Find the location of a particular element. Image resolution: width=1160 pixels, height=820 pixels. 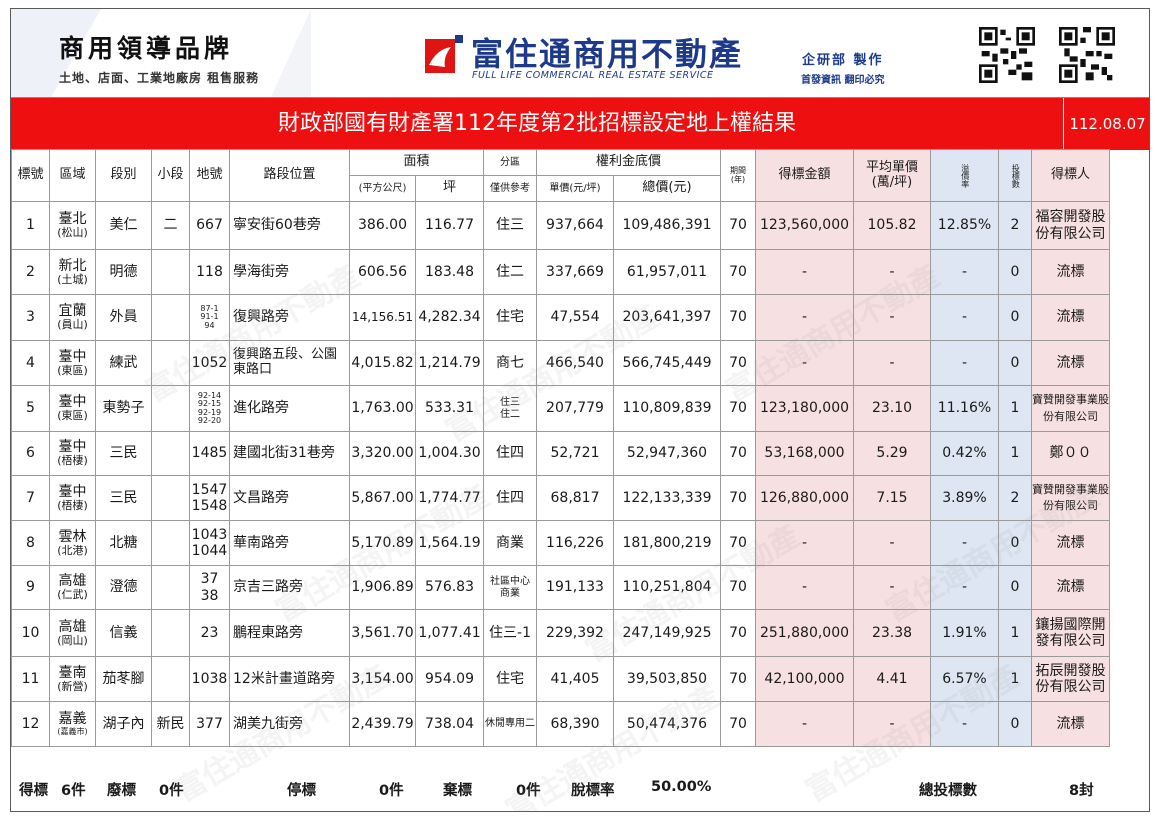

cell-area-m2-text: 606.56 is located at coordinates (382, 271).